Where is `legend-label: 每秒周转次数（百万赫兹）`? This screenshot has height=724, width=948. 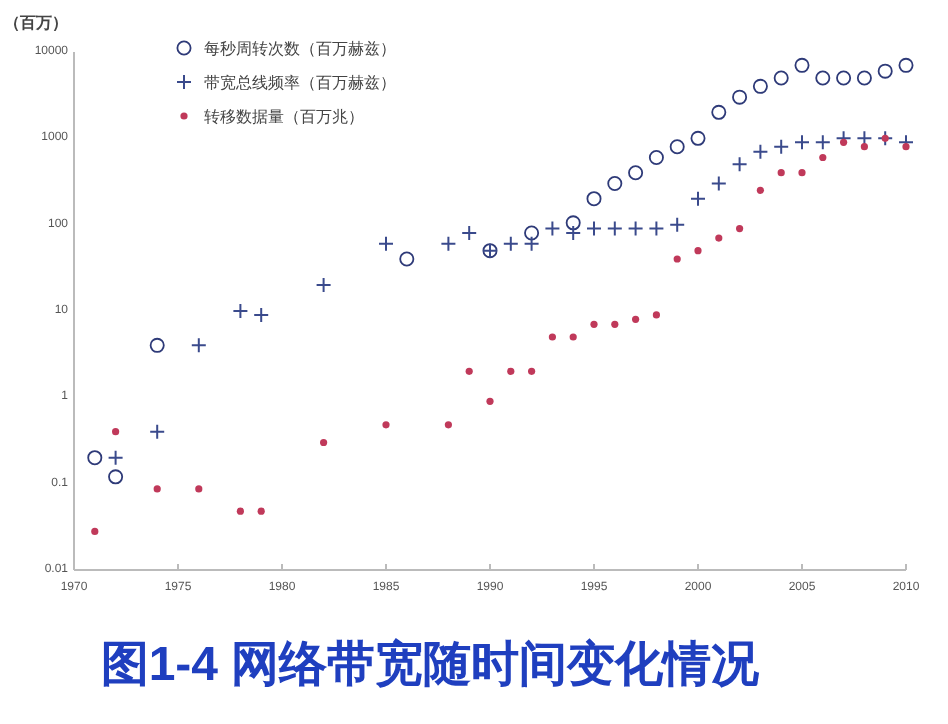 legend-label: 每秒周转次数（百万赫兹） is located at coordinates (300, 49).